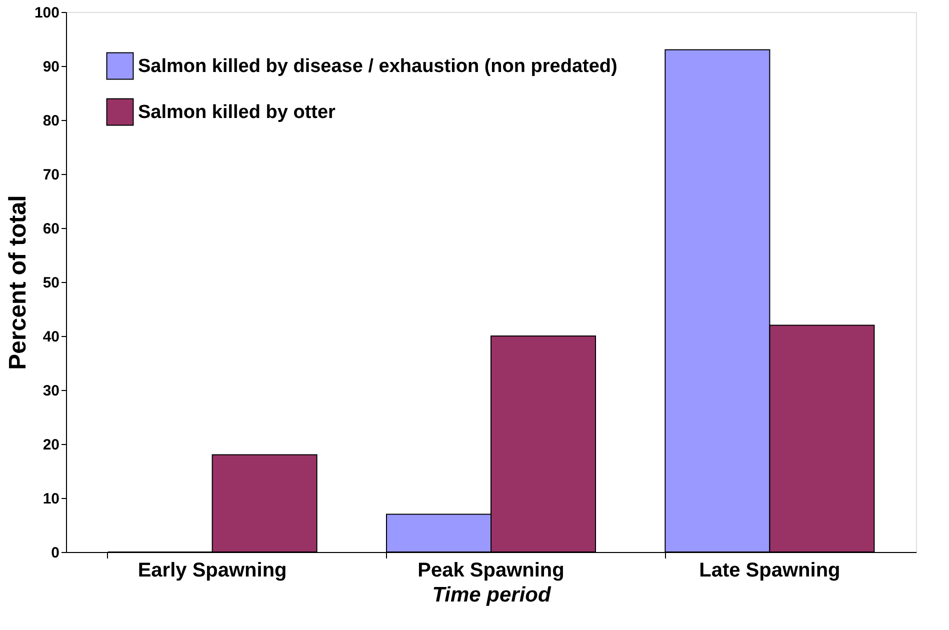 This screenshot has width=949, height=630. Describe the element at coordinates (212, 571) in the screenshot. I see `x-tick-label: Early Spawning` at that location.